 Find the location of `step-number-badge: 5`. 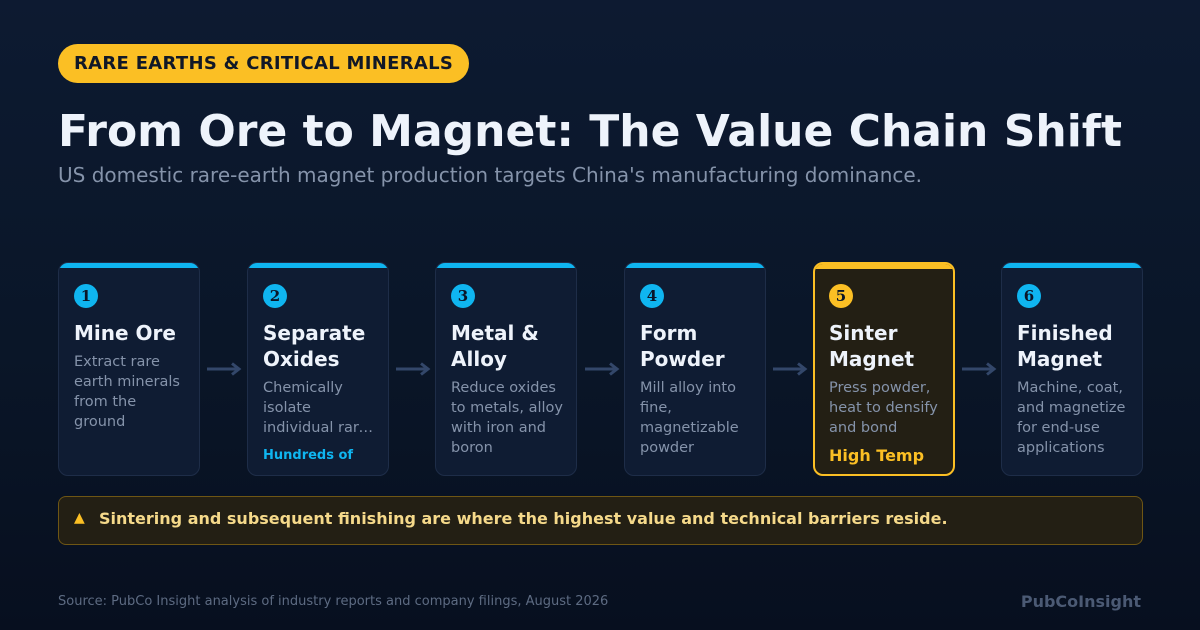

step-number-badge: 5 is located at coordinates (841, 296).